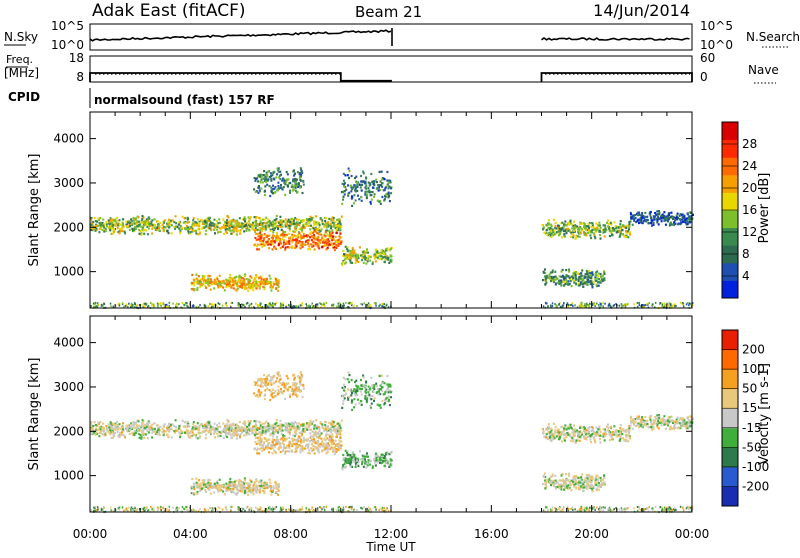  I want to click on ytick-label: 4000, so click(68, 139).